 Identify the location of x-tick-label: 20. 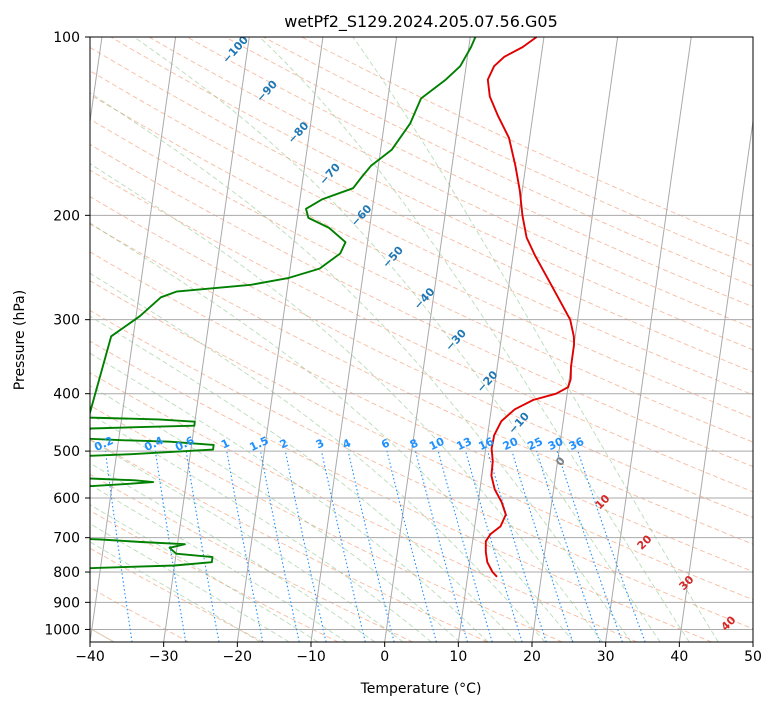
(532, 657).